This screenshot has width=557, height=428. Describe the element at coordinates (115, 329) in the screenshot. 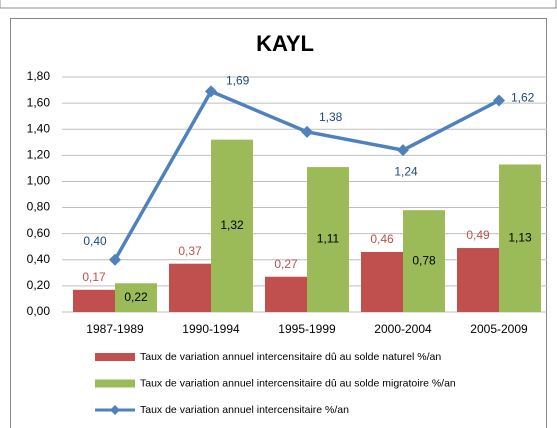

I see `x-tick-label: 1987-1989` at that location.